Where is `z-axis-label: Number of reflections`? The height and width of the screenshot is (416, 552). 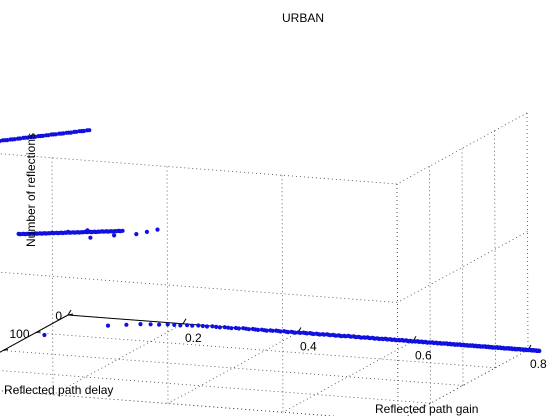
z-axis-label: Number of reflections is located at coordinates (31, 190).